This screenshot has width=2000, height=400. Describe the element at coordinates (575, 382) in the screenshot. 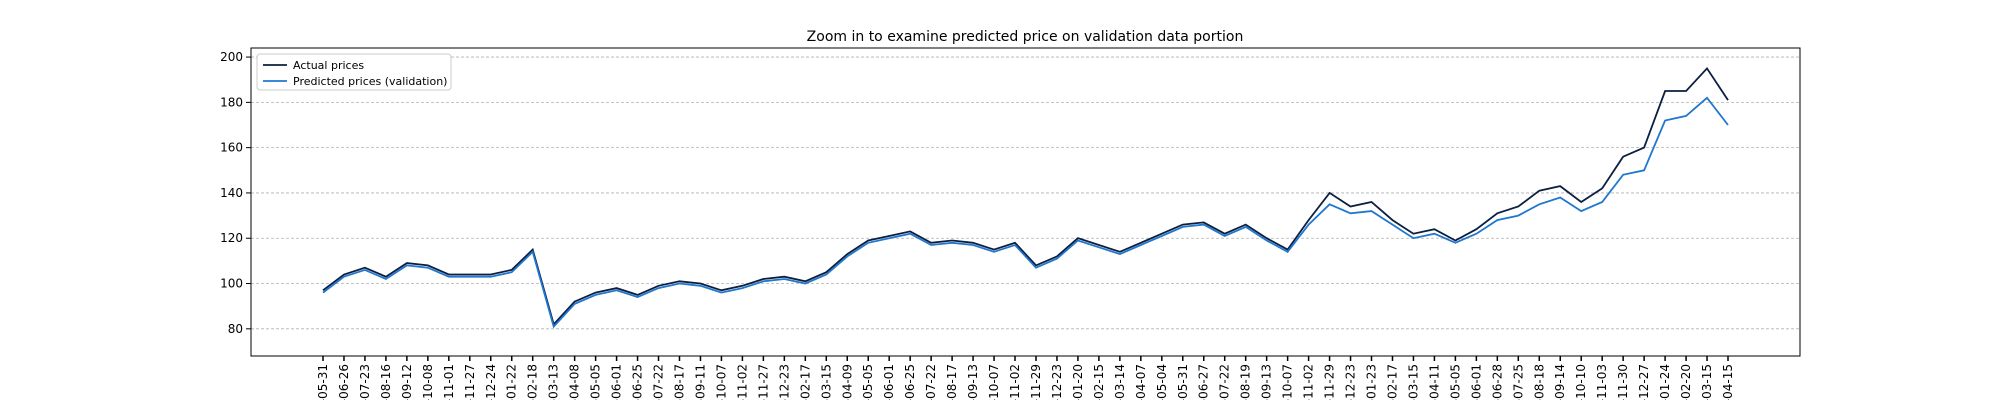

I see `x-tick-label: -04-08` at that location.